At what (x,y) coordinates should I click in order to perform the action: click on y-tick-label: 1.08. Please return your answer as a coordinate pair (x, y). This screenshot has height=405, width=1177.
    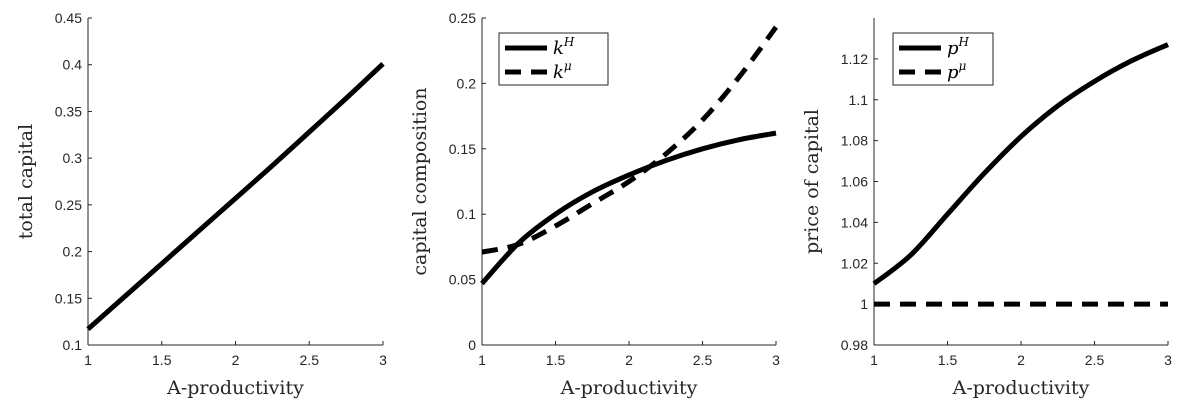
    Looking at the image, I should click on (854, 141).